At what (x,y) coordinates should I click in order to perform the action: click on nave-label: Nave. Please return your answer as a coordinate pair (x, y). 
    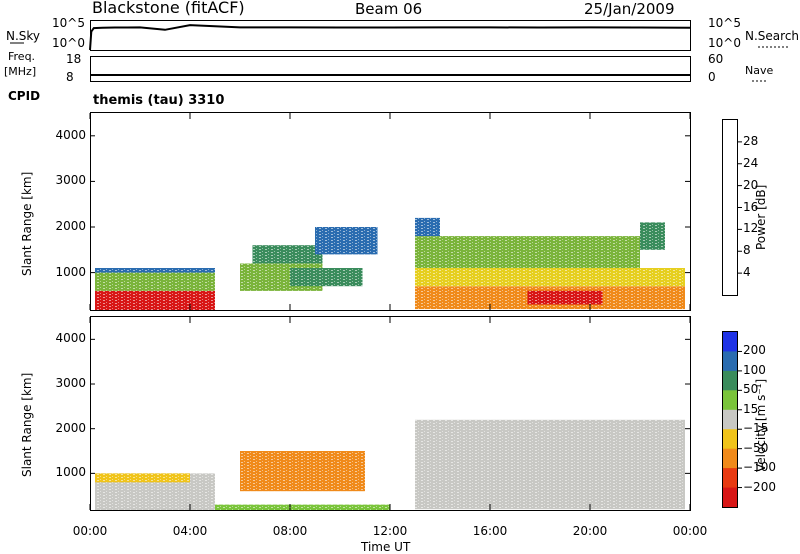
    Looking at the image, I should click on (759, 70).